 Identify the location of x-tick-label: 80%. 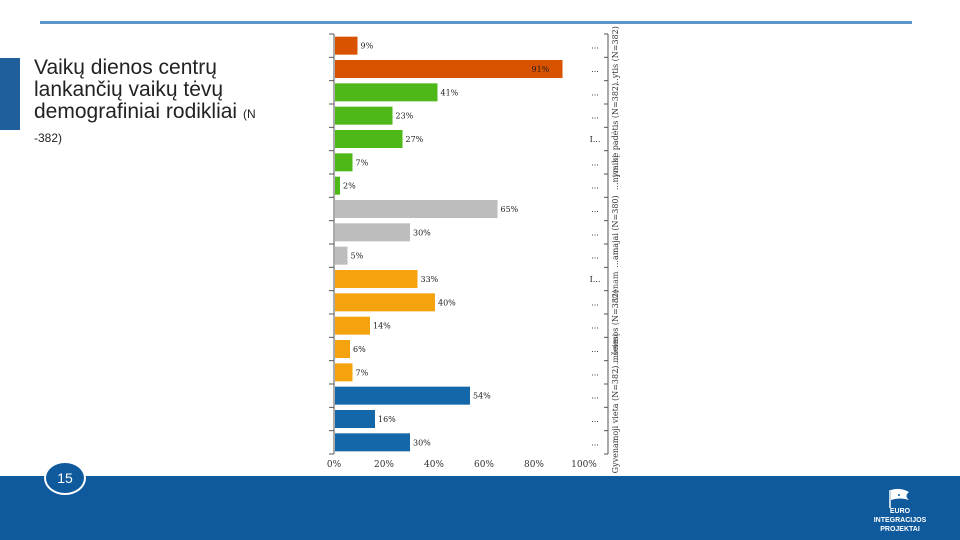
(534, 465).